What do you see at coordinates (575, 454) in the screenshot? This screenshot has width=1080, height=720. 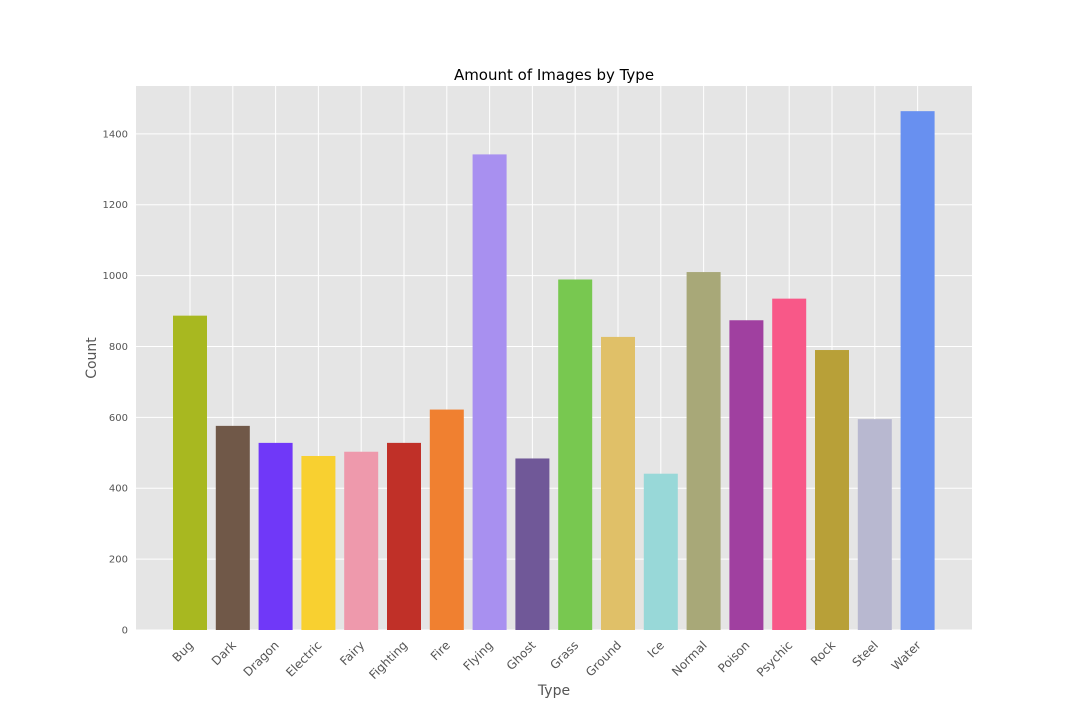 I see `bar-grass` at bounding box center [575, 454].